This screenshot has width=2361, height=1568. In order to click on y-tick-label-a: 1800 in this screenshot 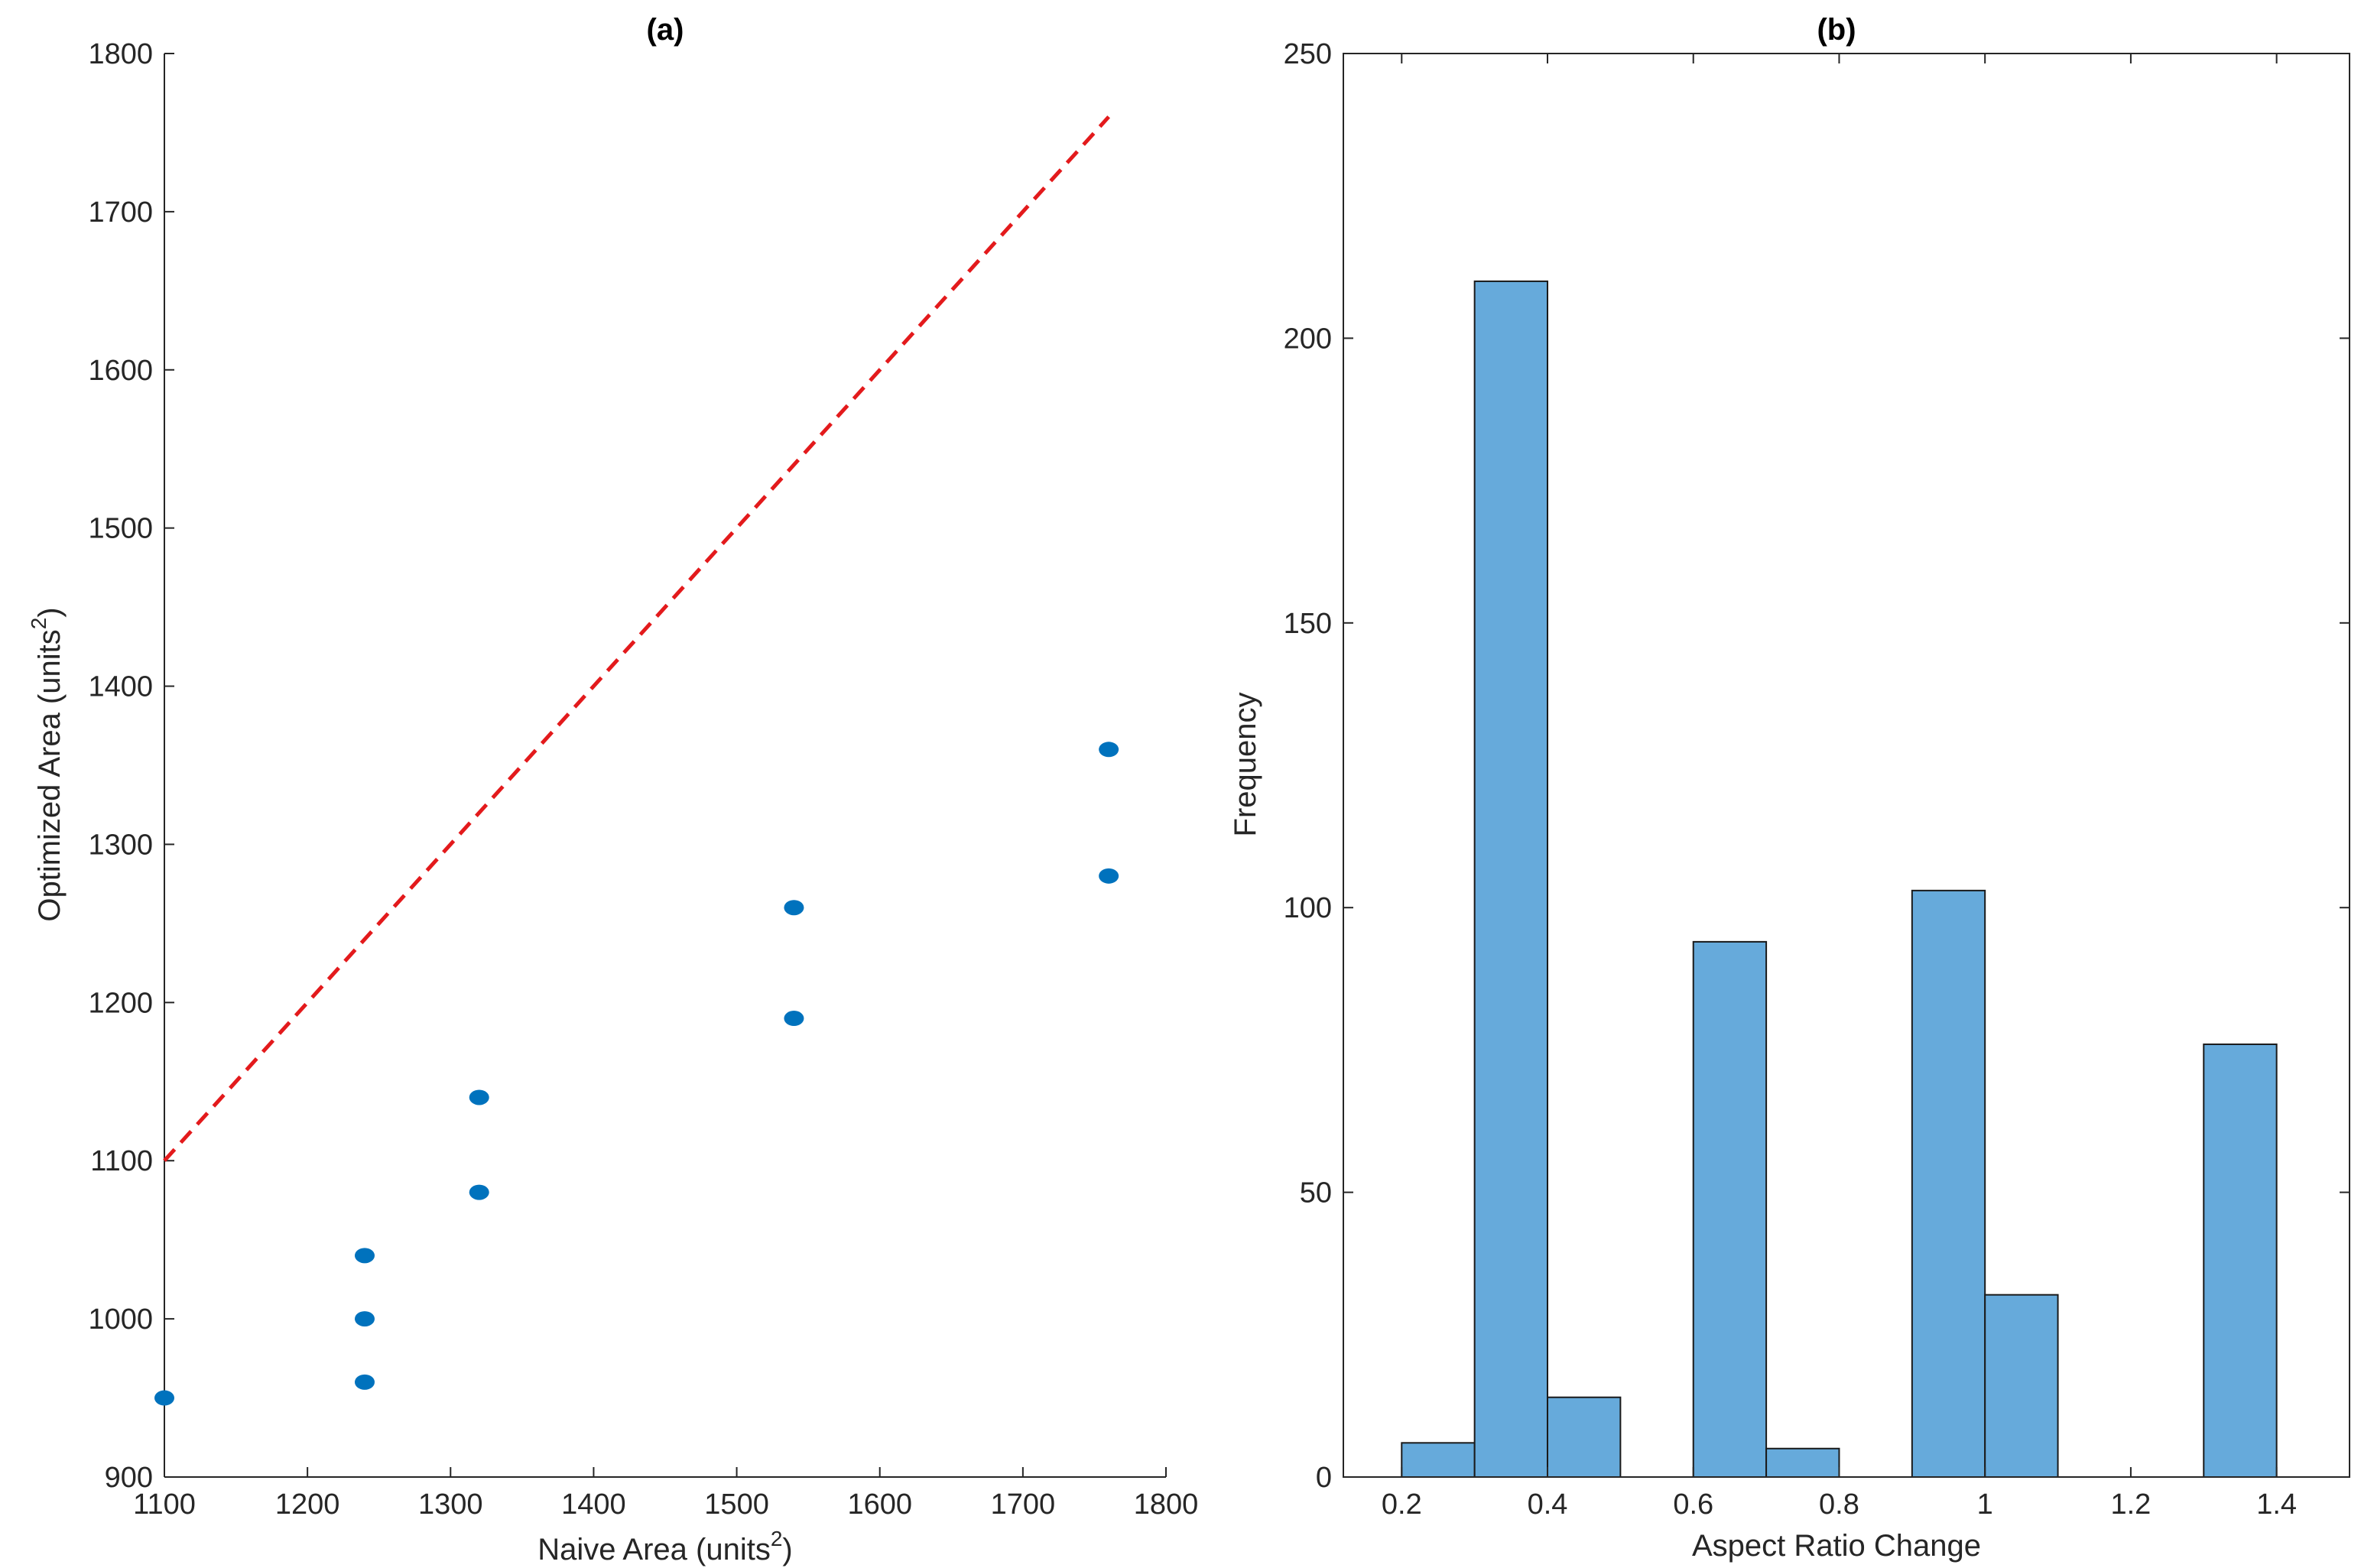, I will do `click(121, 54)`.